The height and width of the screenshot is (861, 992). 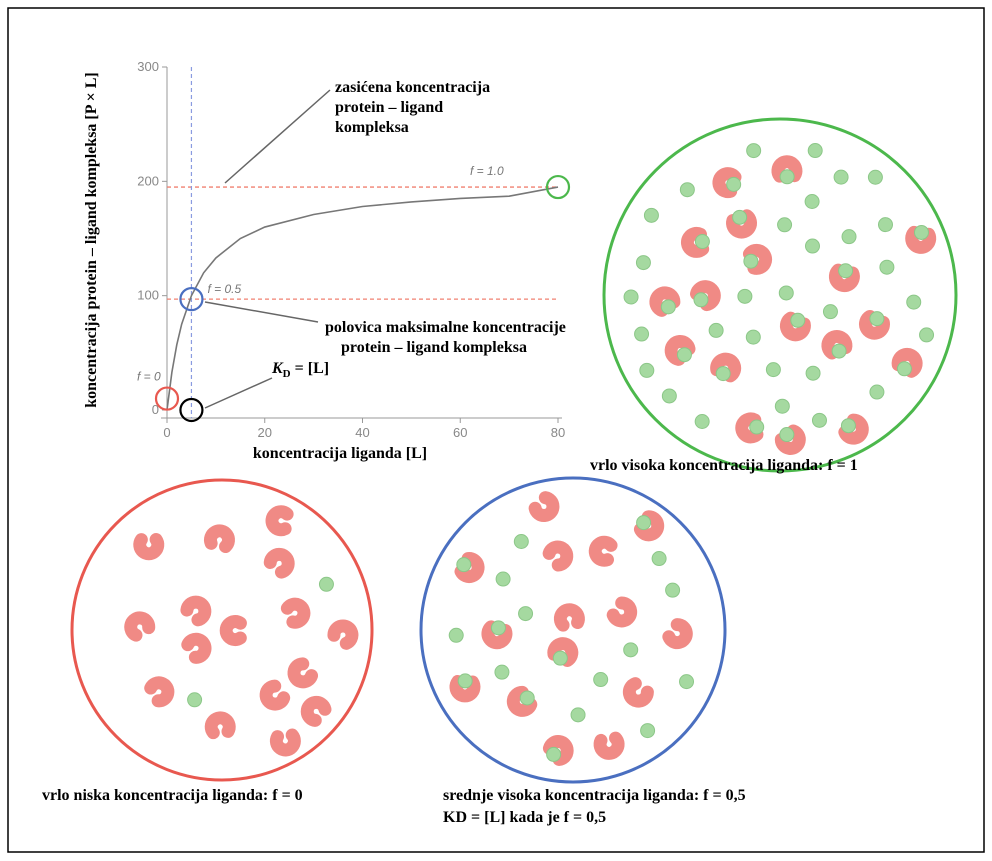 I want to click on caption: KD = [L] kada je f = 0,5, so click(x=524, y=817).